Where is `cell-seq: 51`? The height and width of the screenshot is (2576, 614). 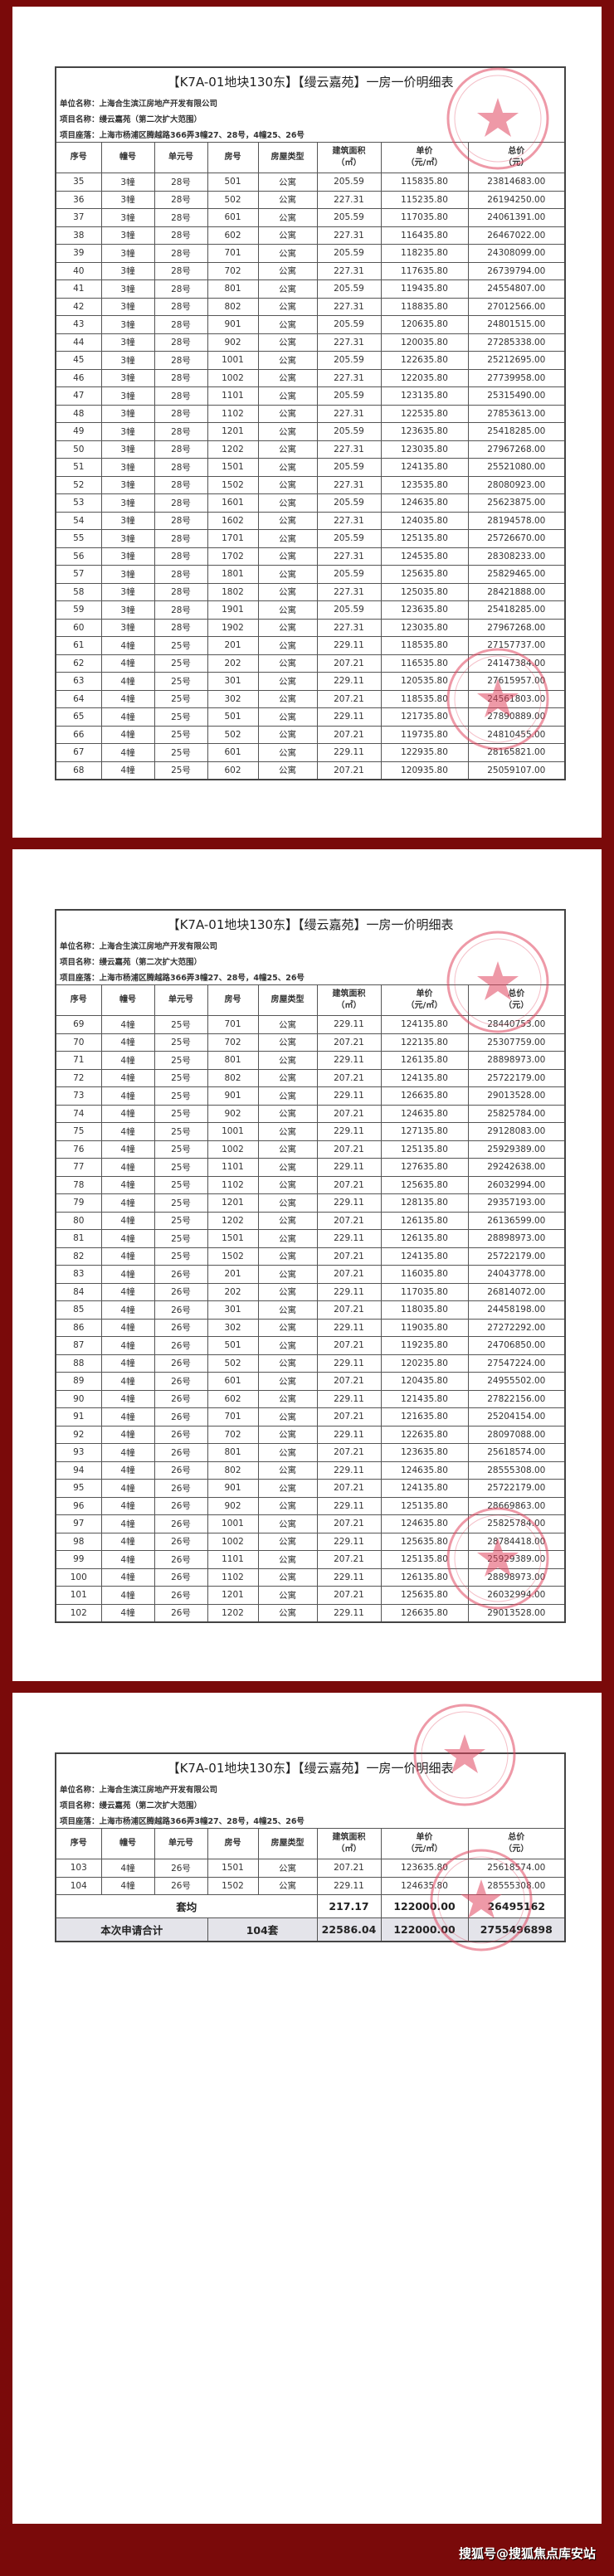
cell-seq: 51 is located at coordinates (78, 468).